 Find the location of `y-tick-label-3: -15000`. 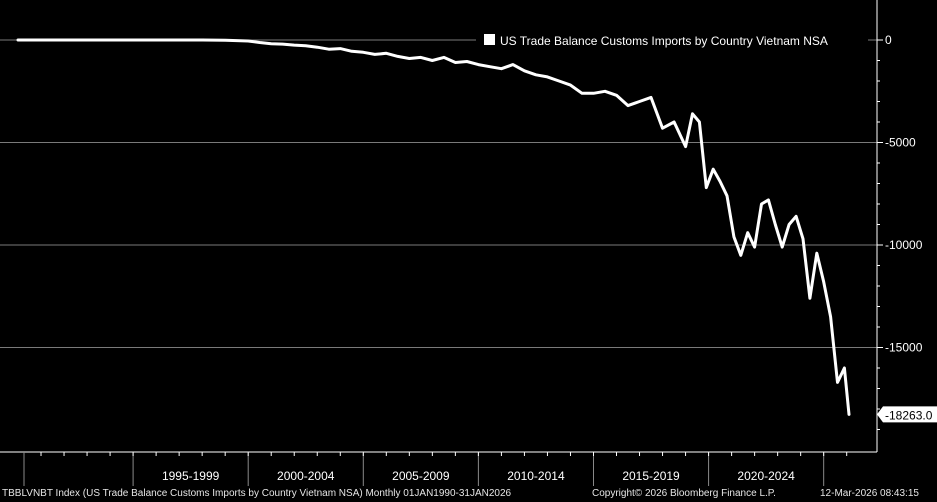

y-tick-label-3: -15000 is located at coordinates (904, 348).